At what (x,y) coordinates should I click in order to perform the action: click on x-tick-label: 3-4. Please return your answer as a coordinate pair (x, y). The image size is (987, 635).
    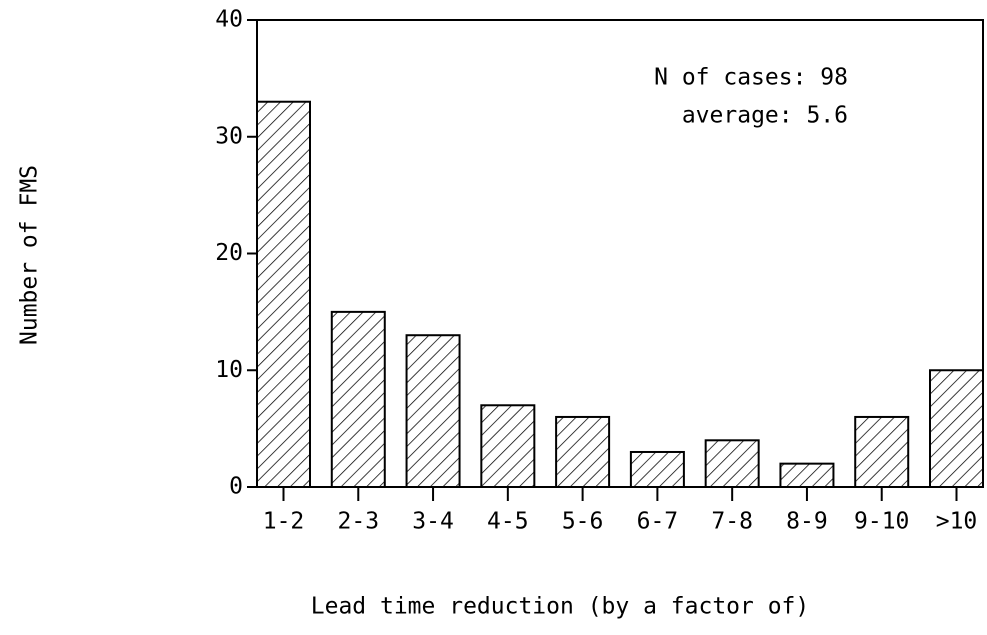
    Looking at the image, I should click on (433, 522).